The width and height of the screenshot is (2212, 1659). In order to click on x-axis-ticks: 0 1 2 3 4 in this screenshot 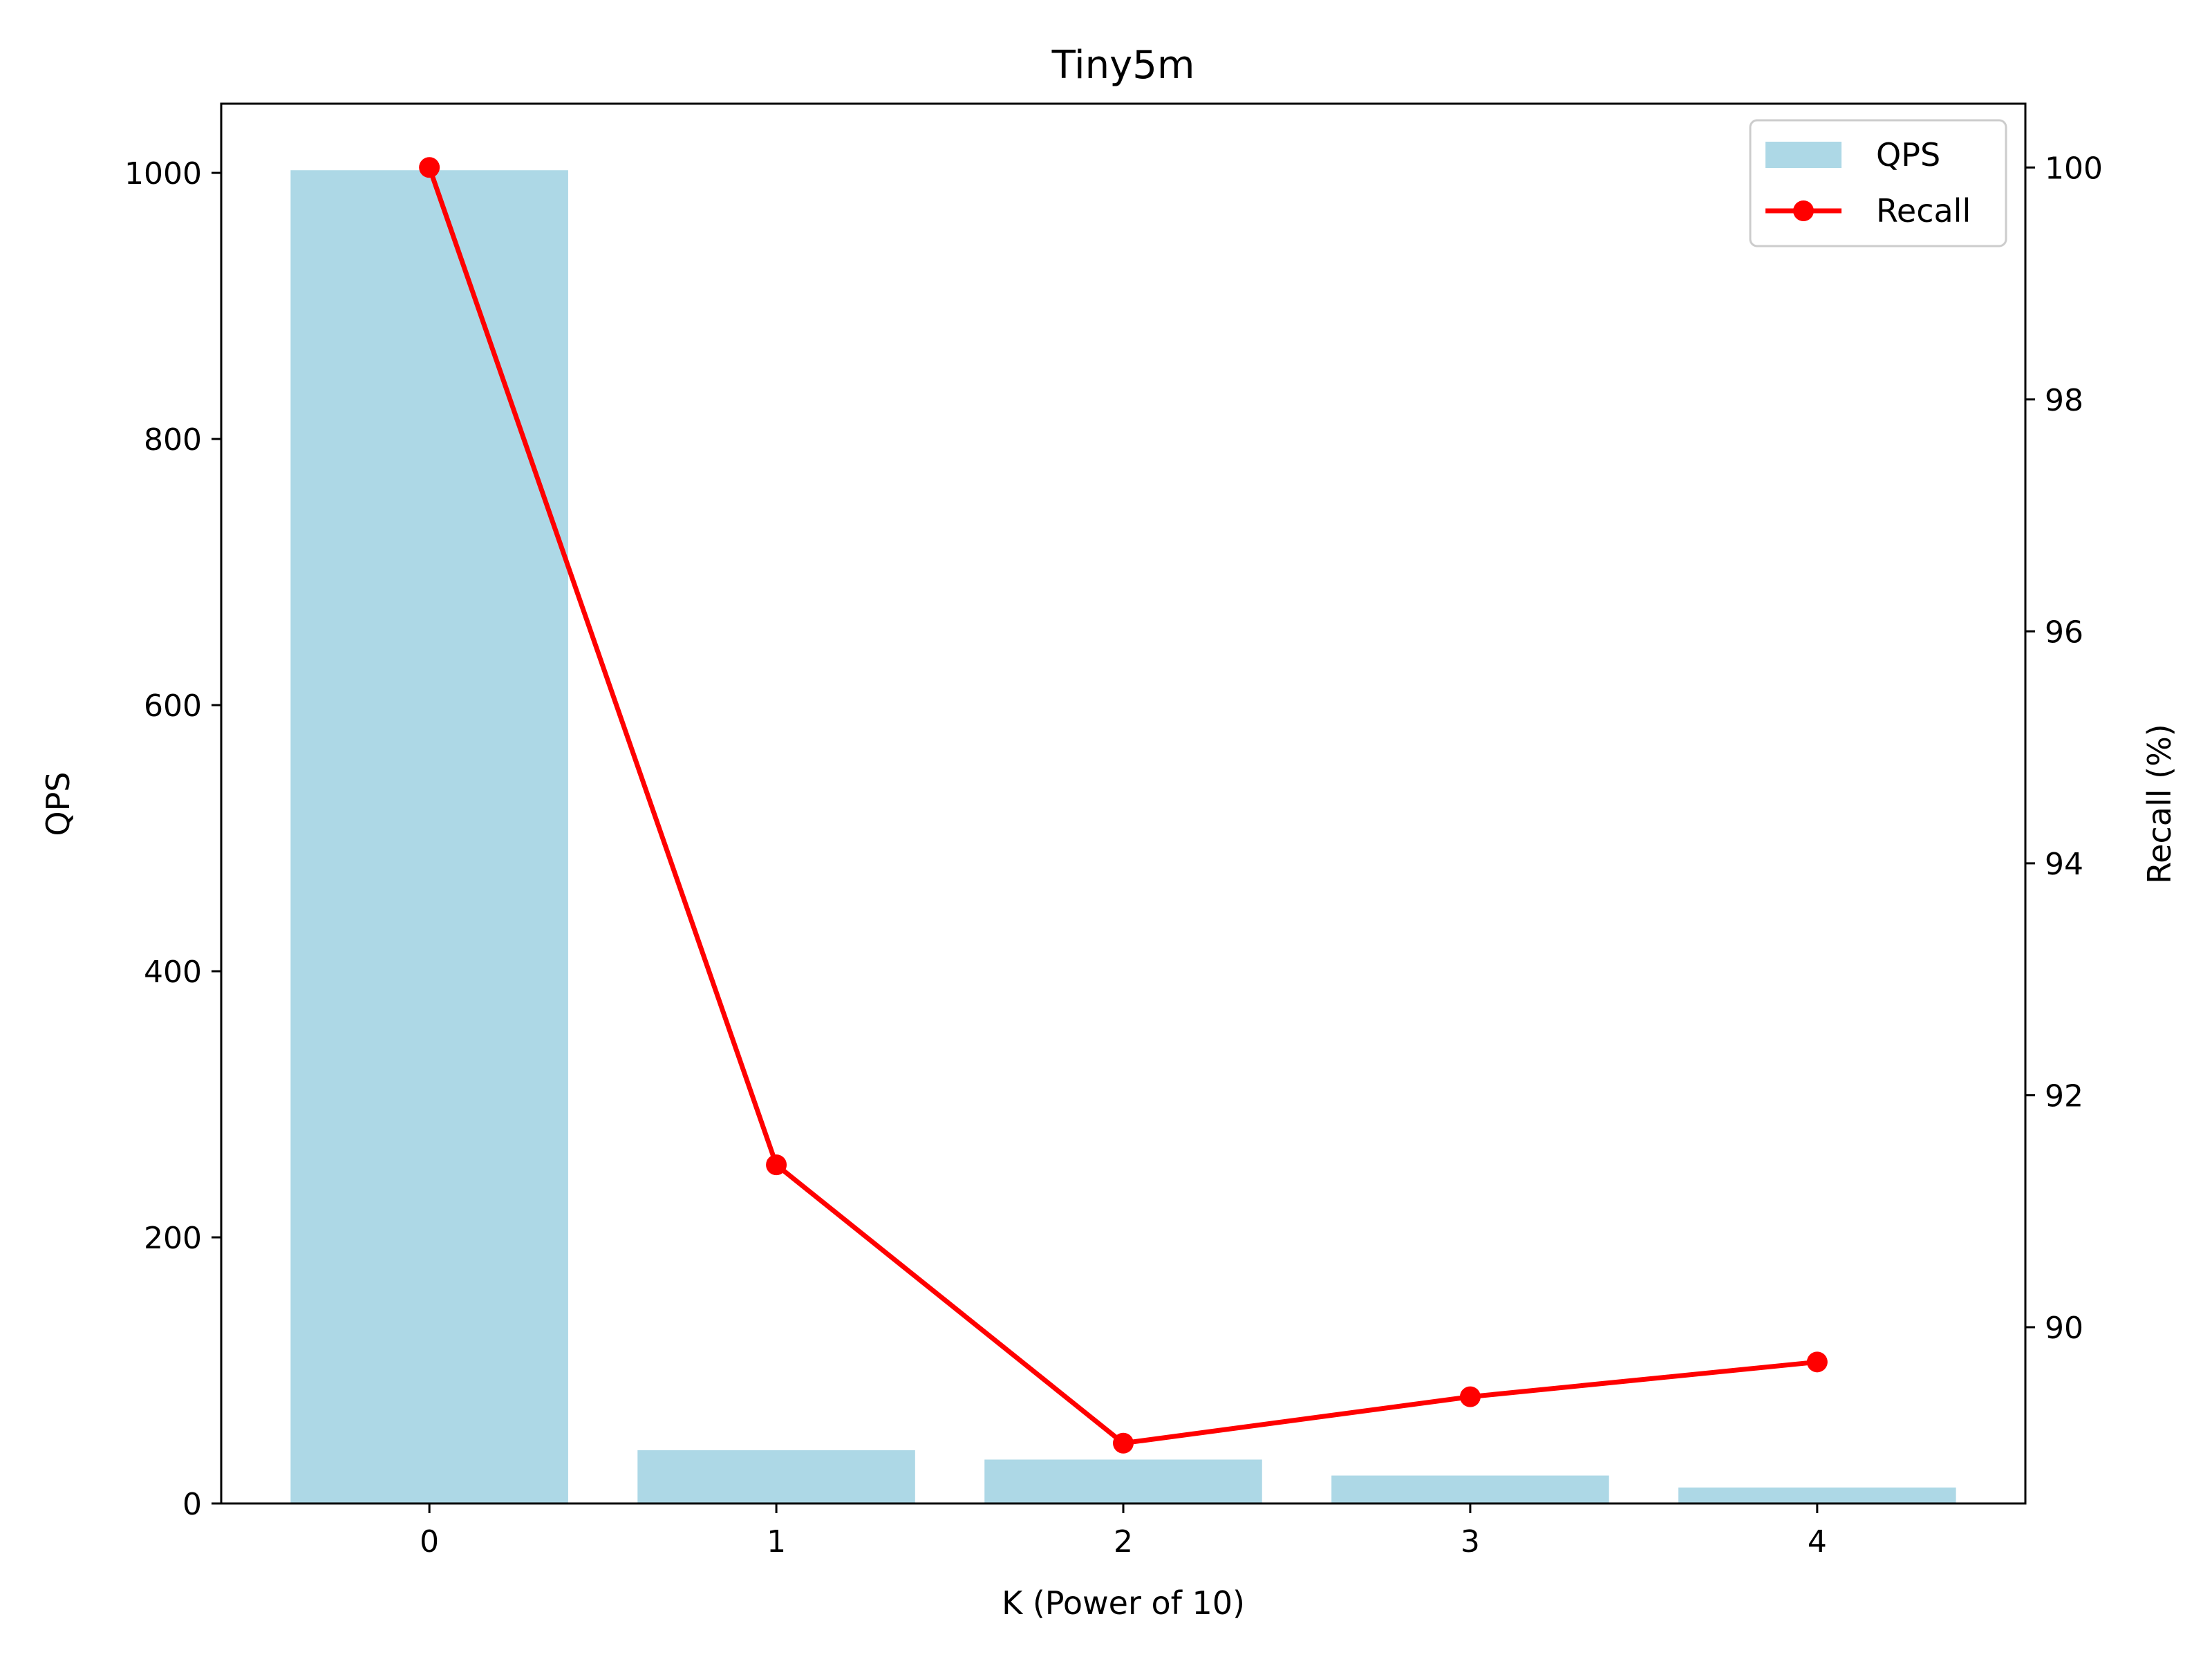, I will do `click(1124, 1531)`.